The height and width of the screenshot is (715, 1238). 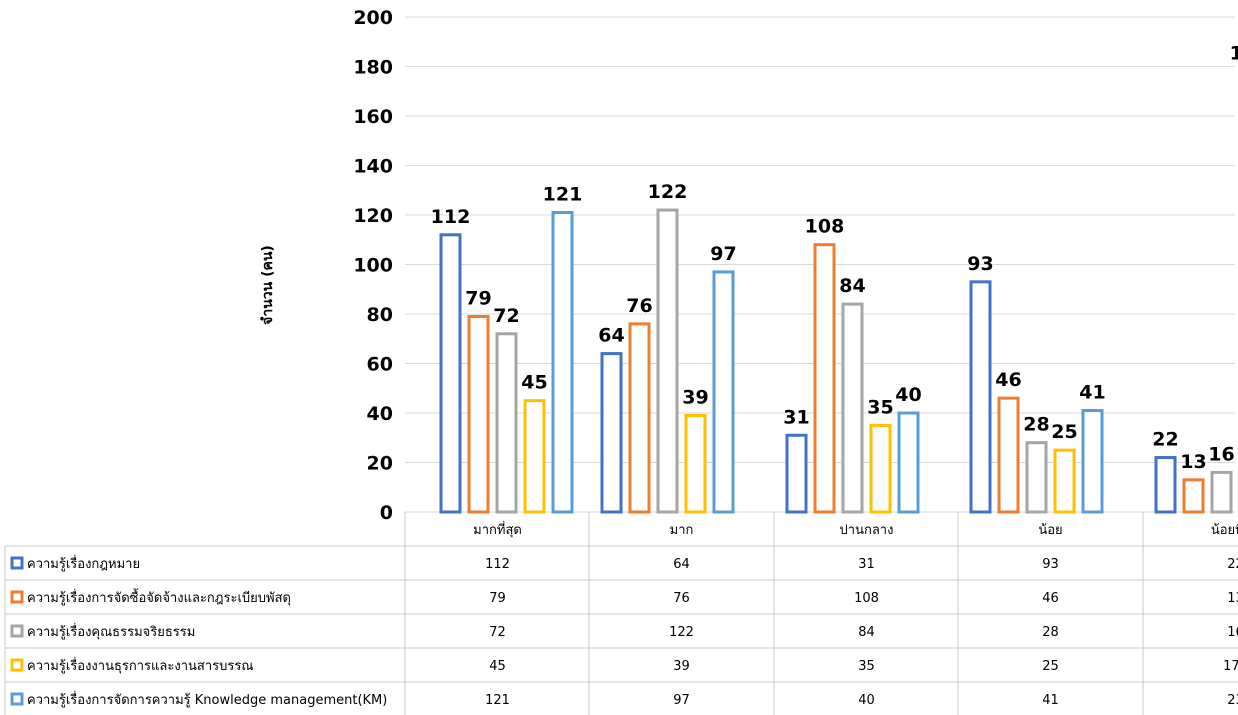 I want to click on table-cell: 45, so click(x=497, y=666).